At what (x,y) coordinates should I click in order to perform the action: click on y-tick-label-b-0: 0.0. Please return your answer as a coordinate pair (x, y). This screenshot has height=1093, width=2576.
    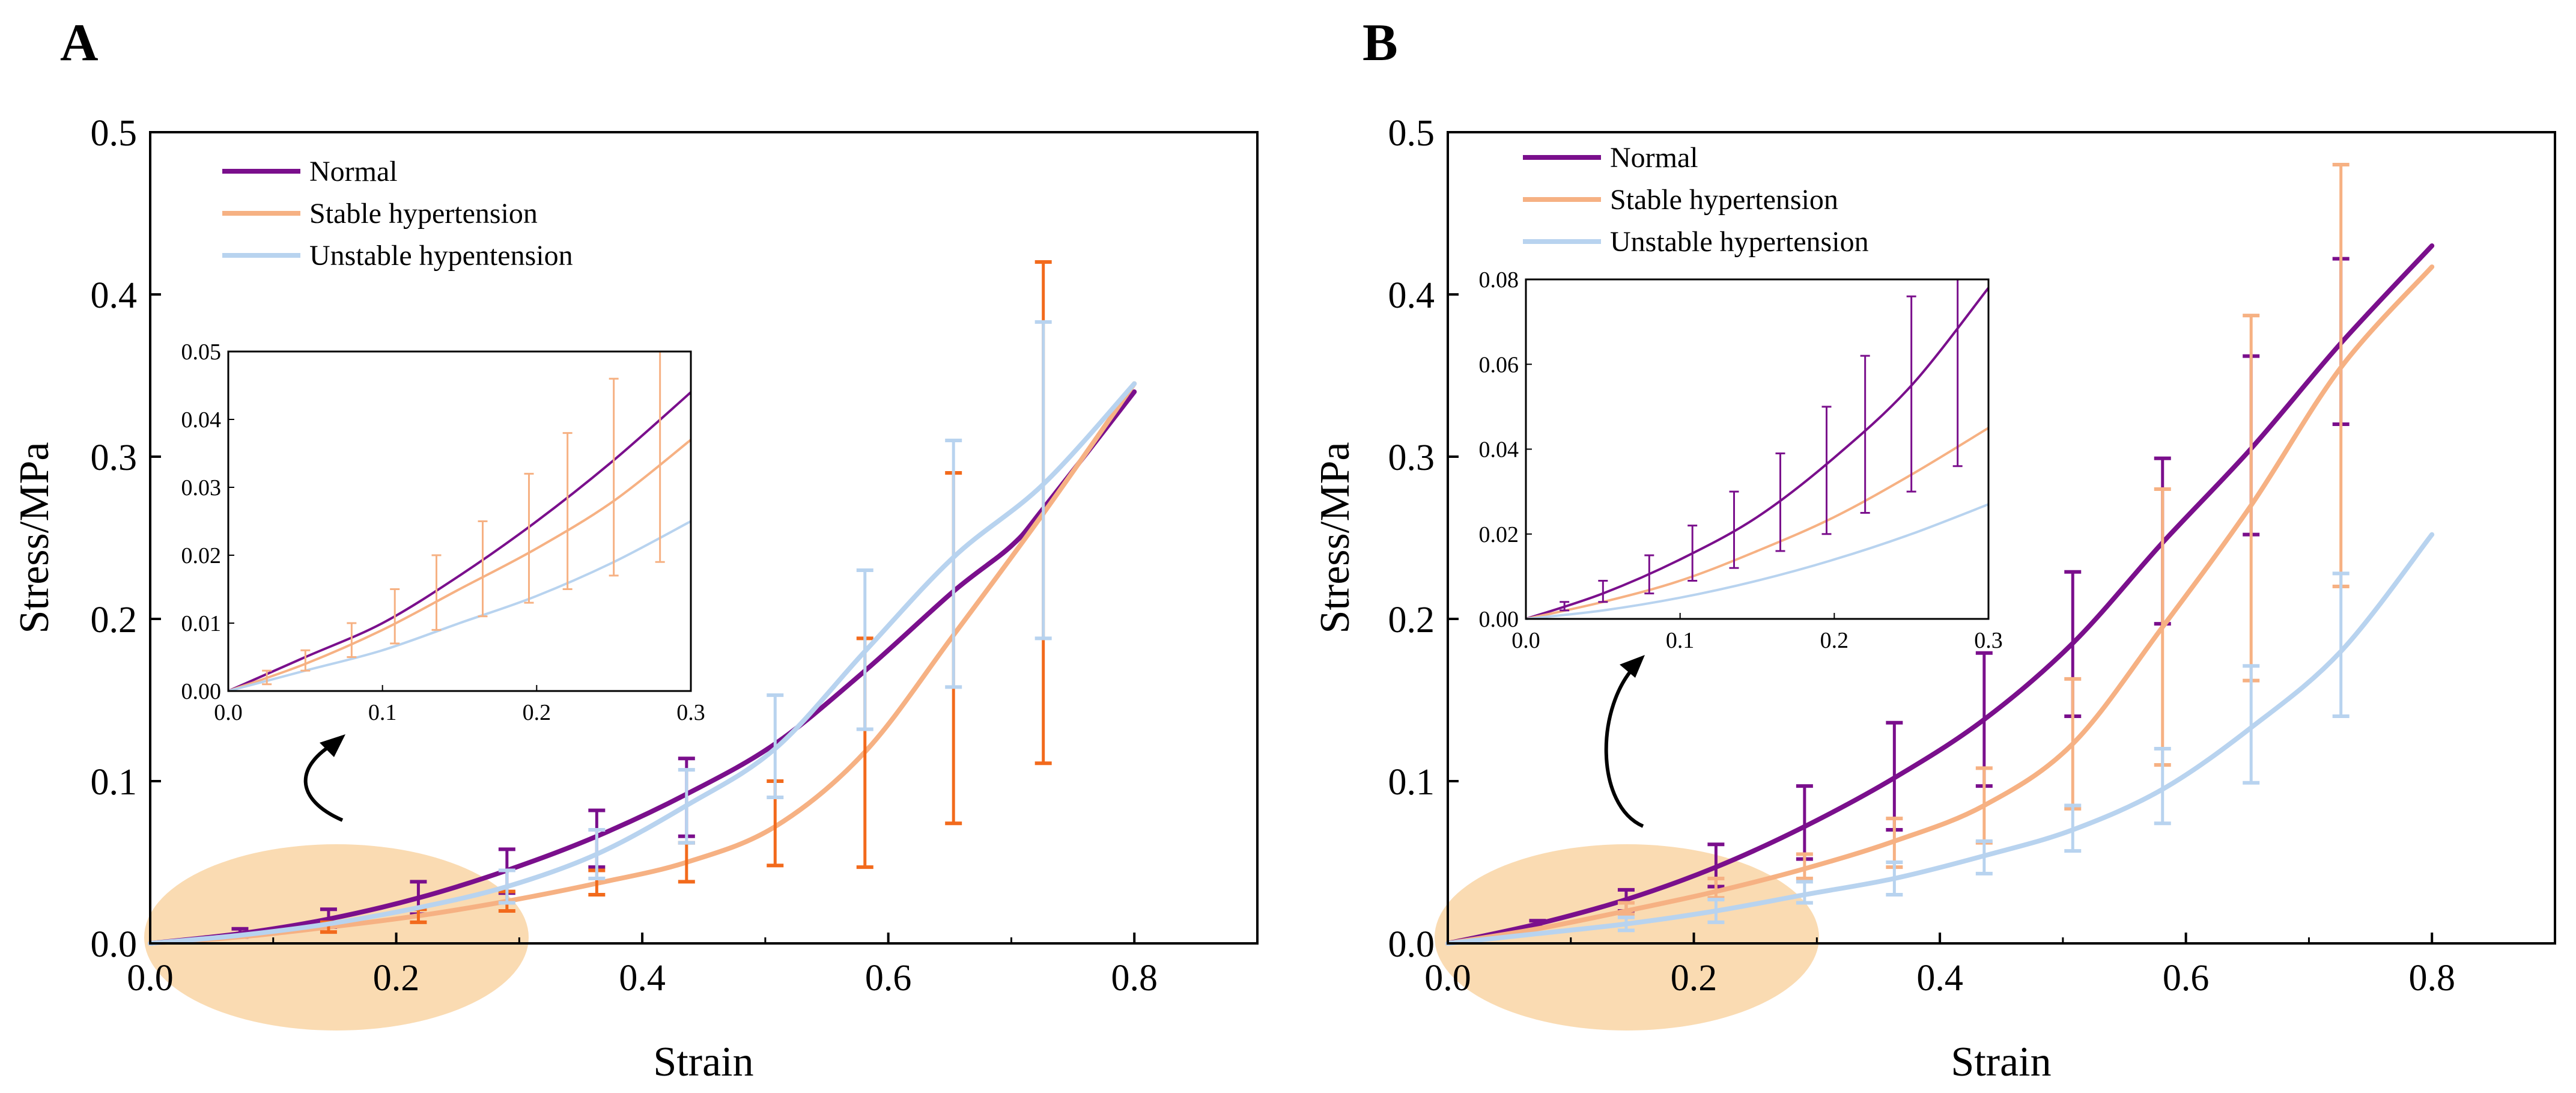
    Looking at the image, I should click on (1411, 944).